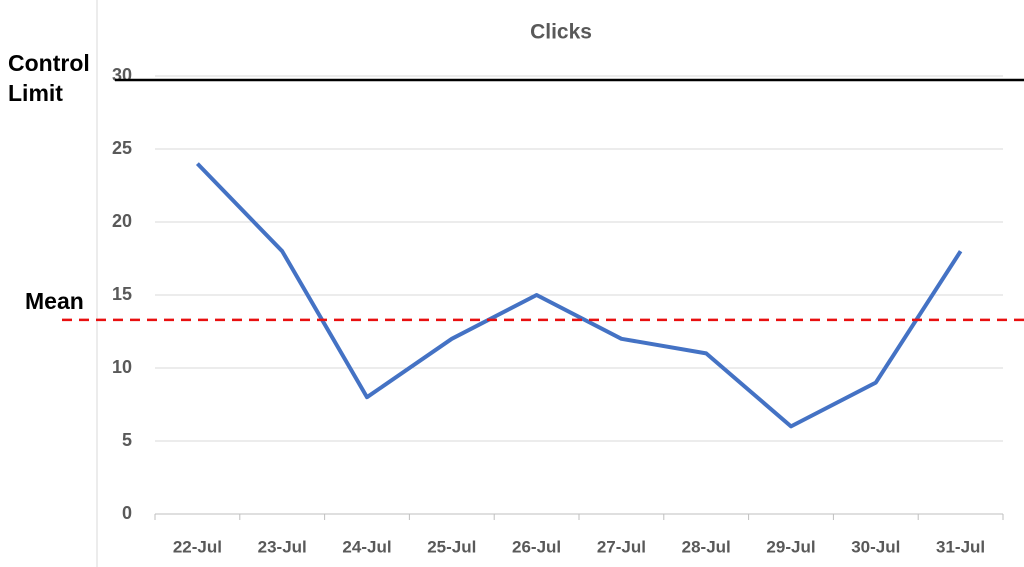 This screenshot has height=567, width=1024. Describe the element at coordinates (875, 546) in the screenshot. I see `x-tick-label: 30-Jul` at that location.